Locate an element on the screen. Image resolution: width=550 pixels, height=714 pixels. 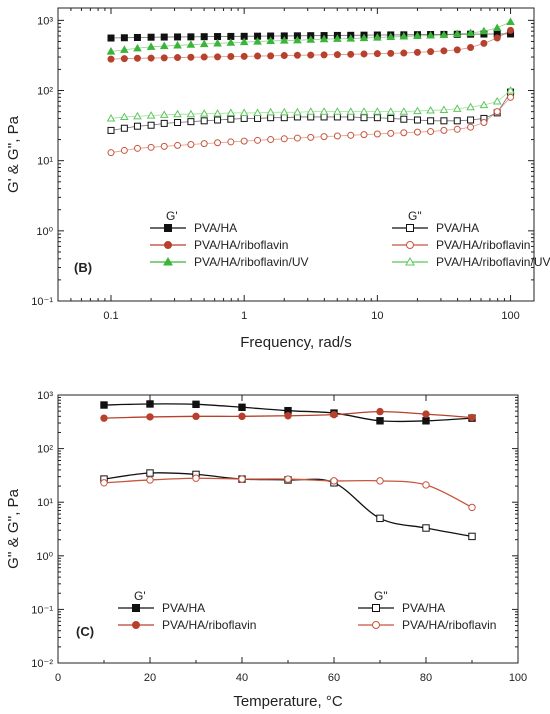
x-axis-label: Temperature, °C is located at coordinates (288, 701).